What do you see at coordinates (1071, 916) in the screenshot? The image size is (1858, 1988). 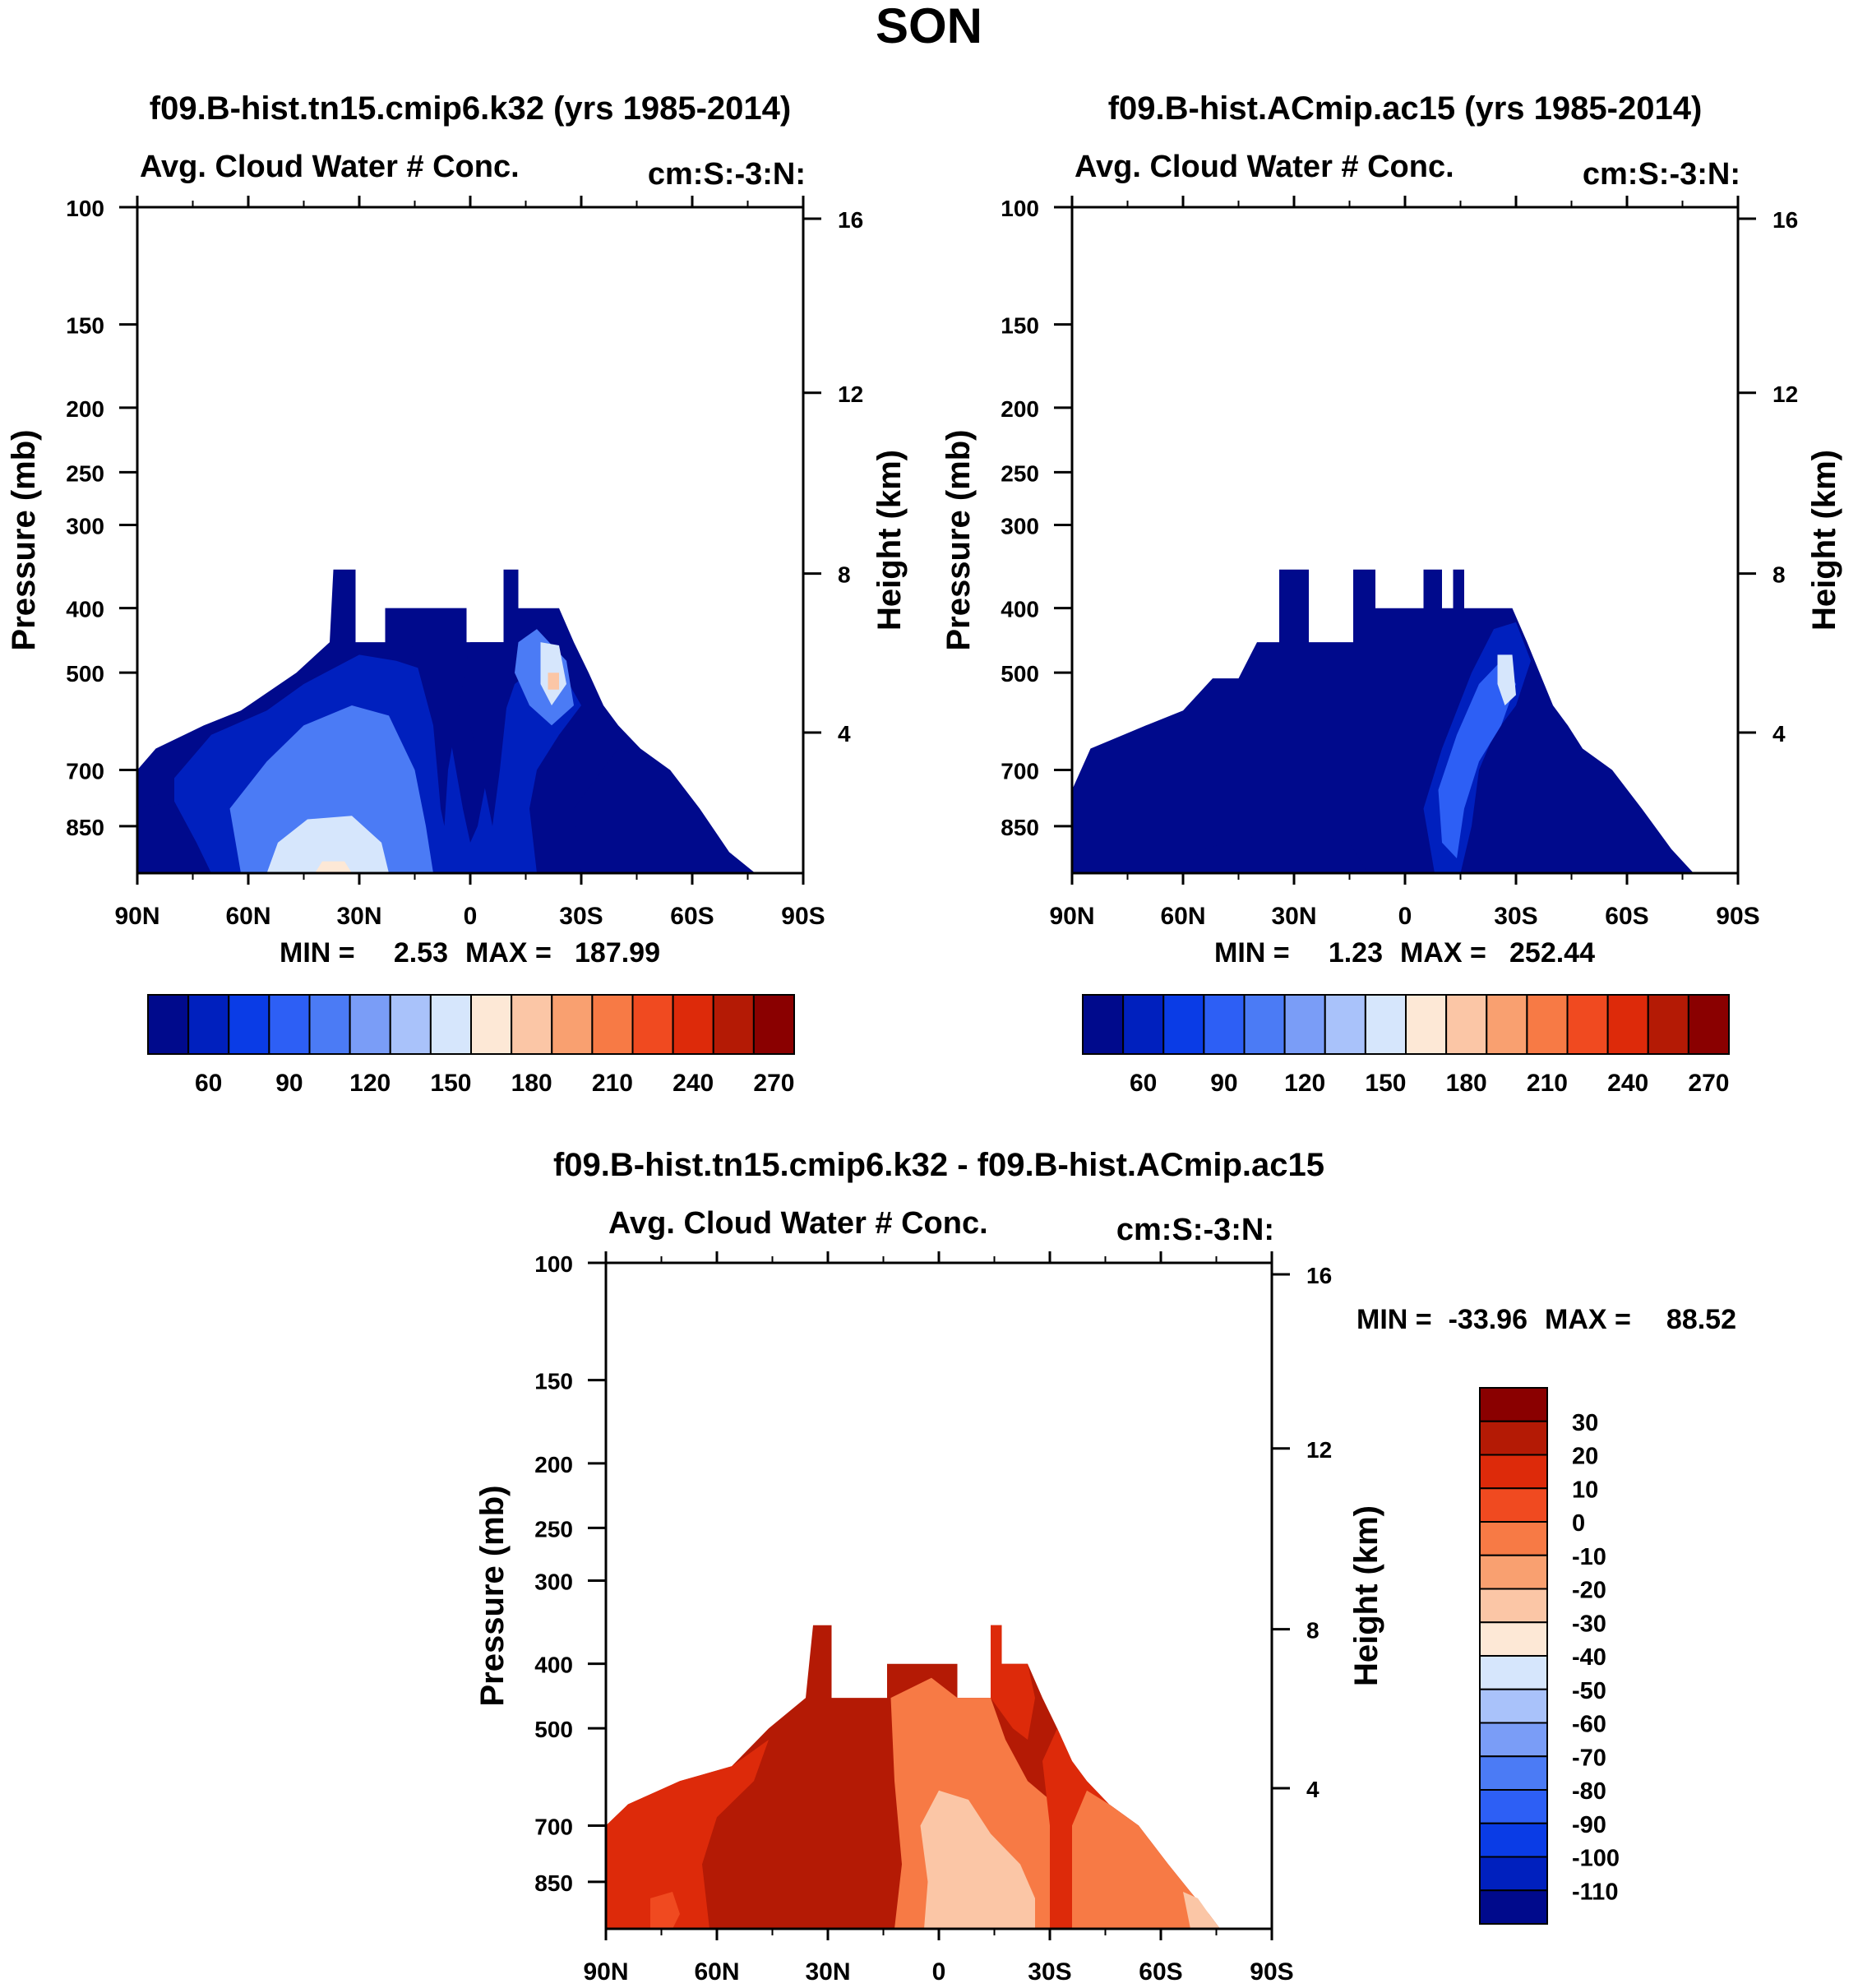 I see `x-tick-label: 90N` at bounding box center [1071, 916].